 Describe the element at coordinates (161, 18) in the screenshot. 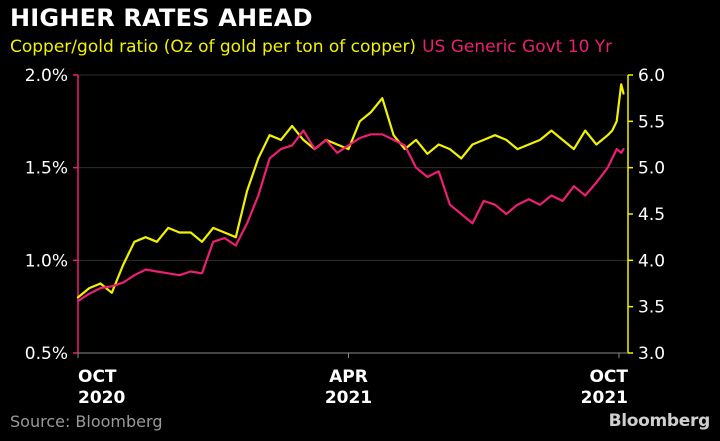

I see `chart-title: HIGHER RATES AHEAD` at that location.